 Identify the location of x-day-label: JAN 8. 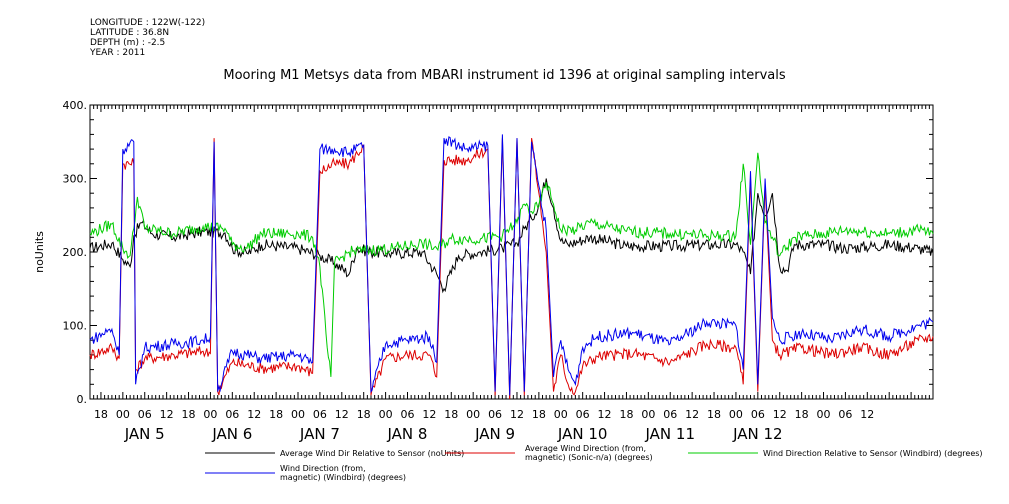
(407, 434).